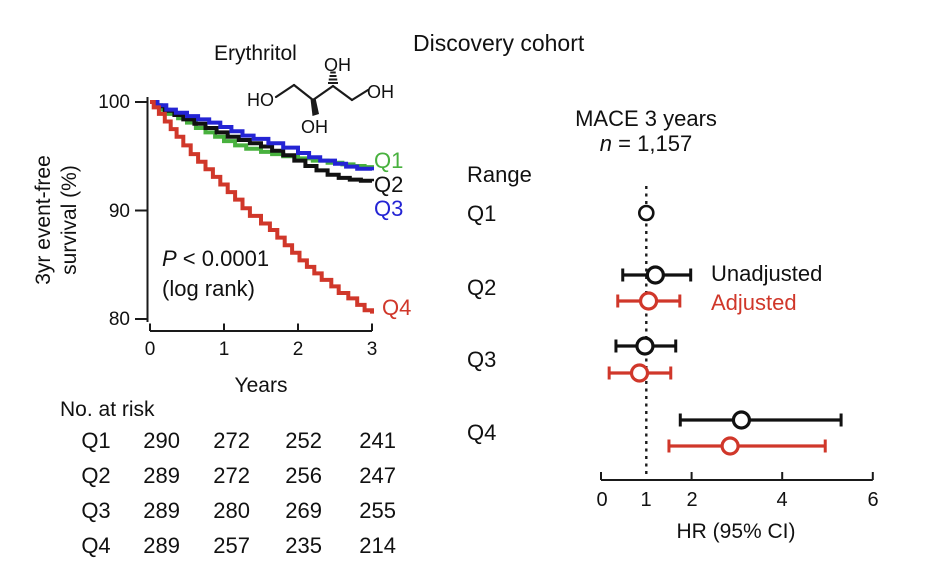 The width and height of the screenshot is (928, 572). Describe the element at coordinates (303, 545) in the screenshot. I see `risk-count: 235` at that location.